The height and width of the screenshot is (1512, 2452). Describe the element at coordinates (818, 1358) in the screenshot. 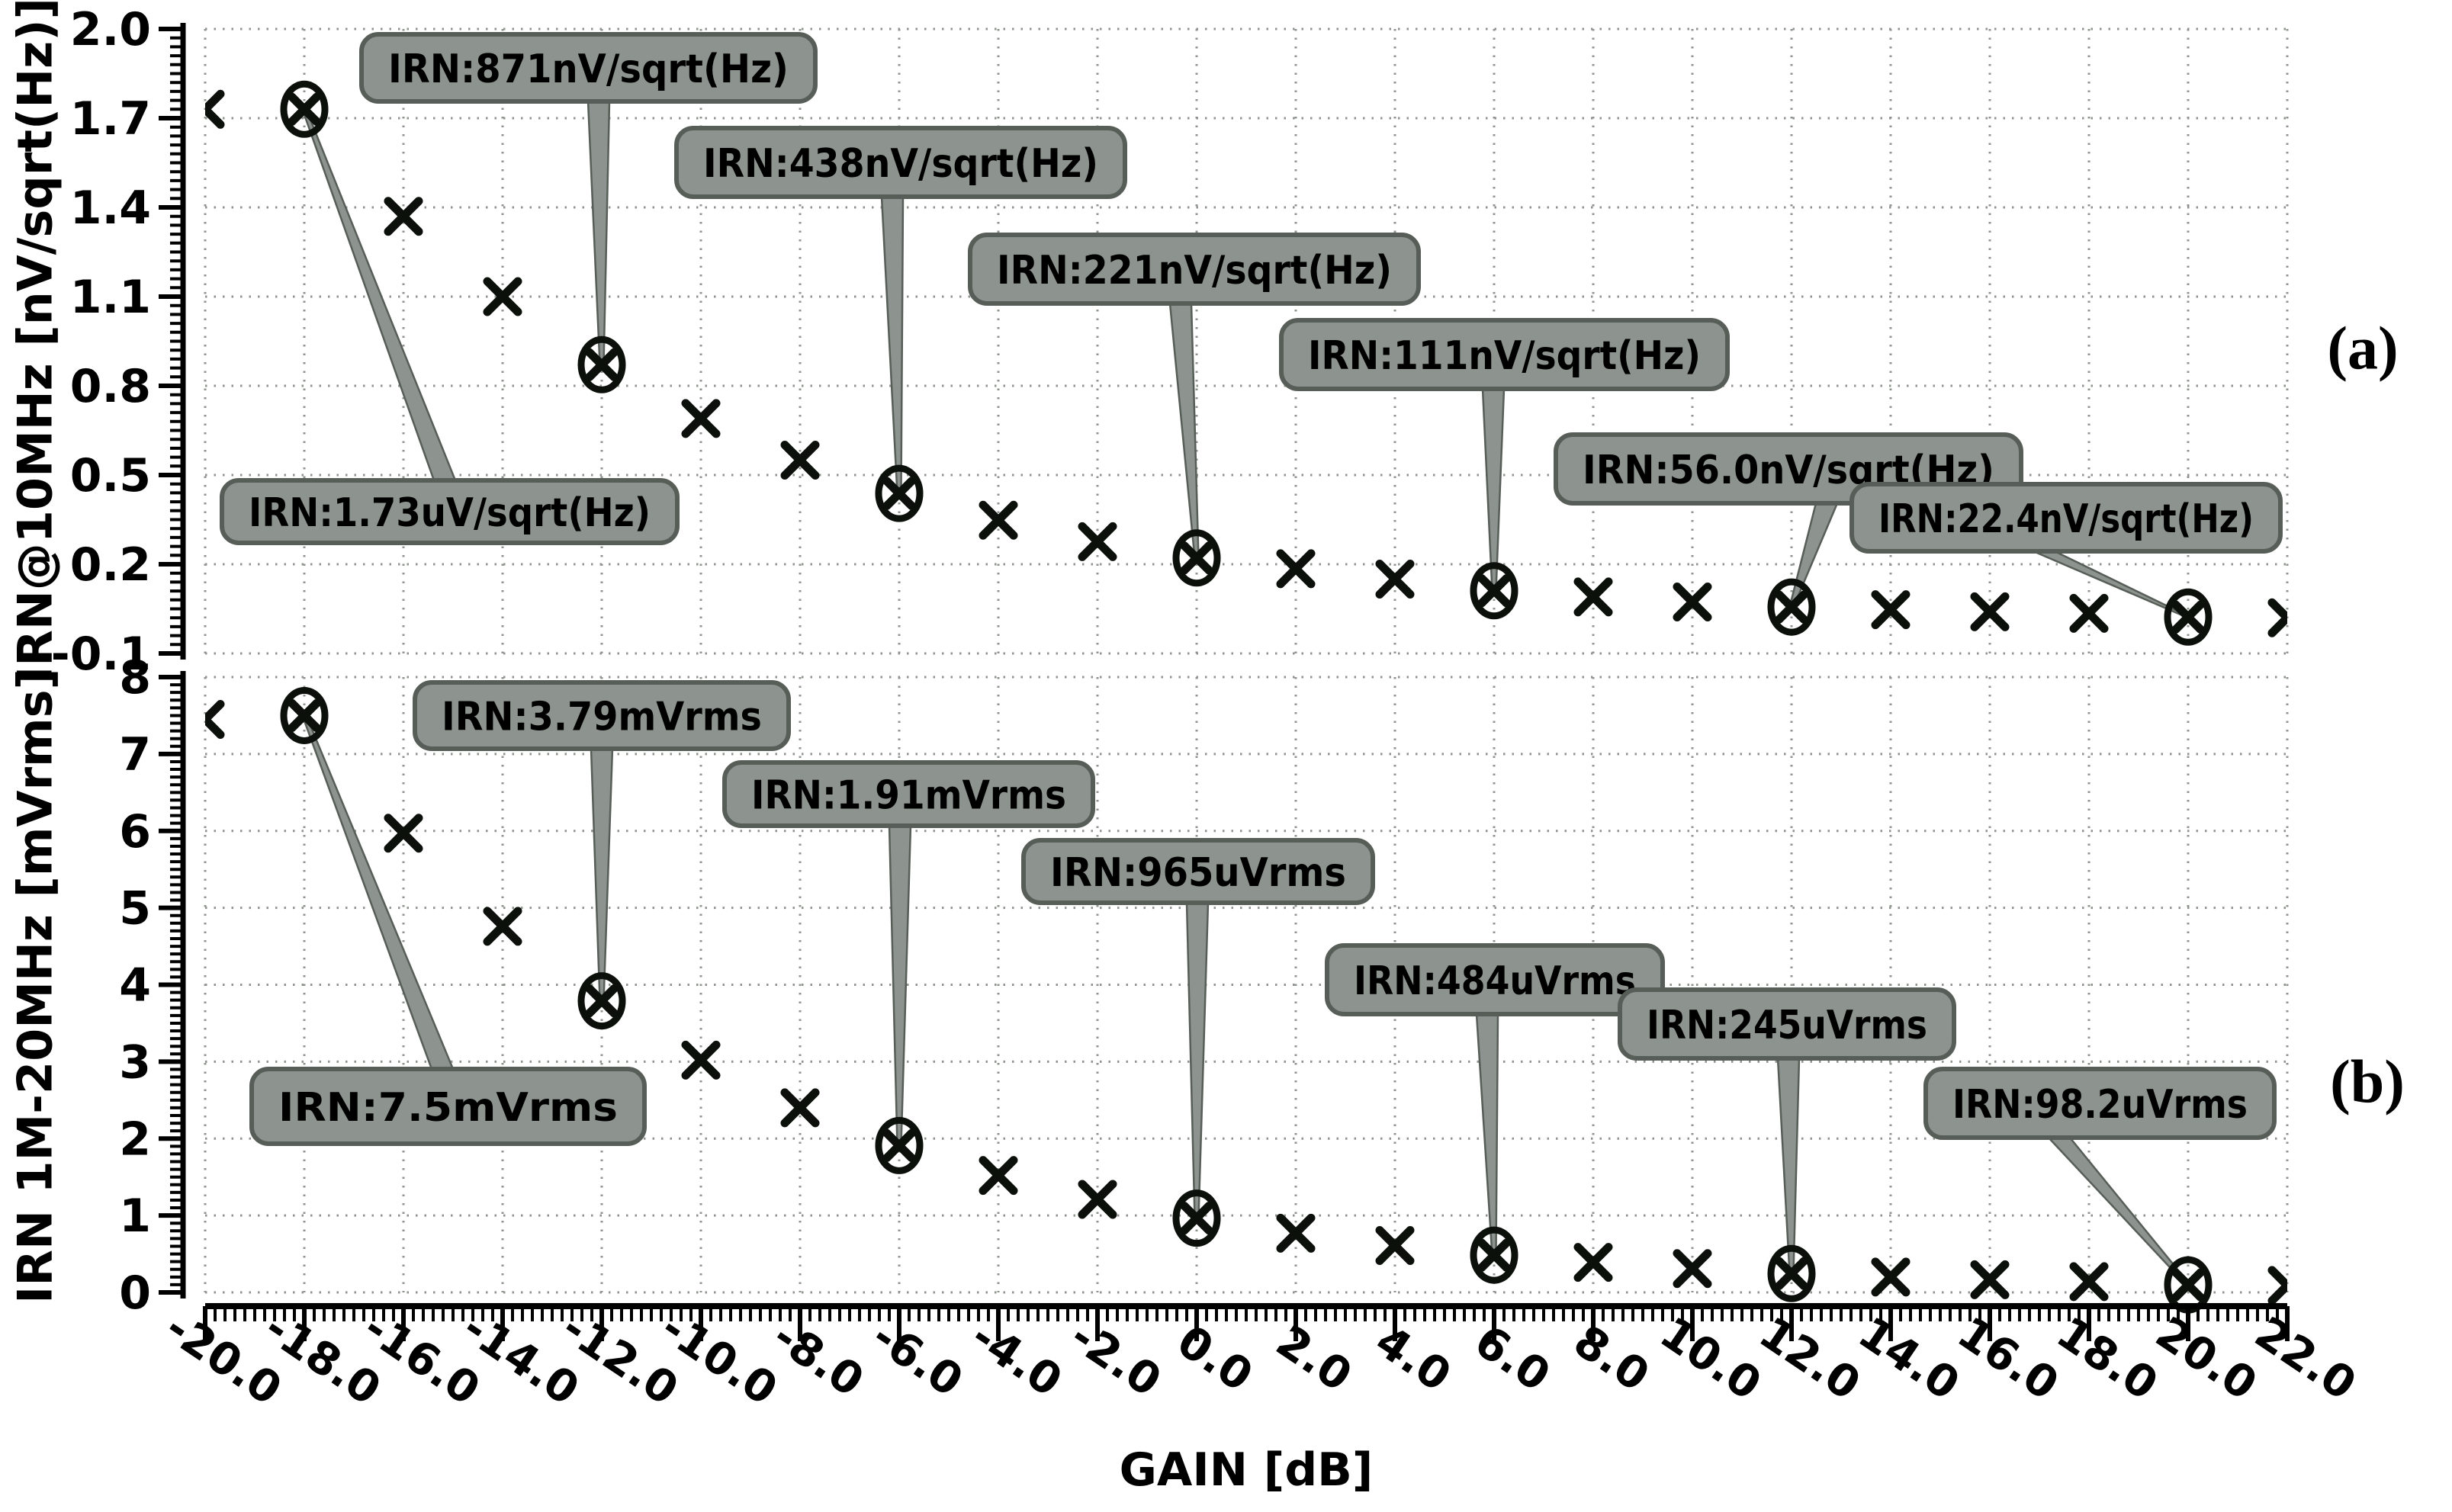

I see `x-axis-tick-label: -8.0` at that location.